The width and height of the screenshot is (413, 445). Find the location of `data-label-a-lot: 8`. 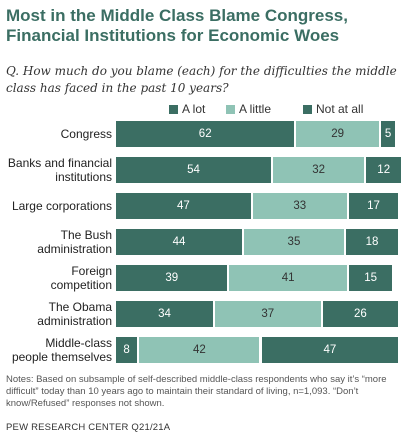

data-label-a-lot: 8 is located at coordinates (126, 350).